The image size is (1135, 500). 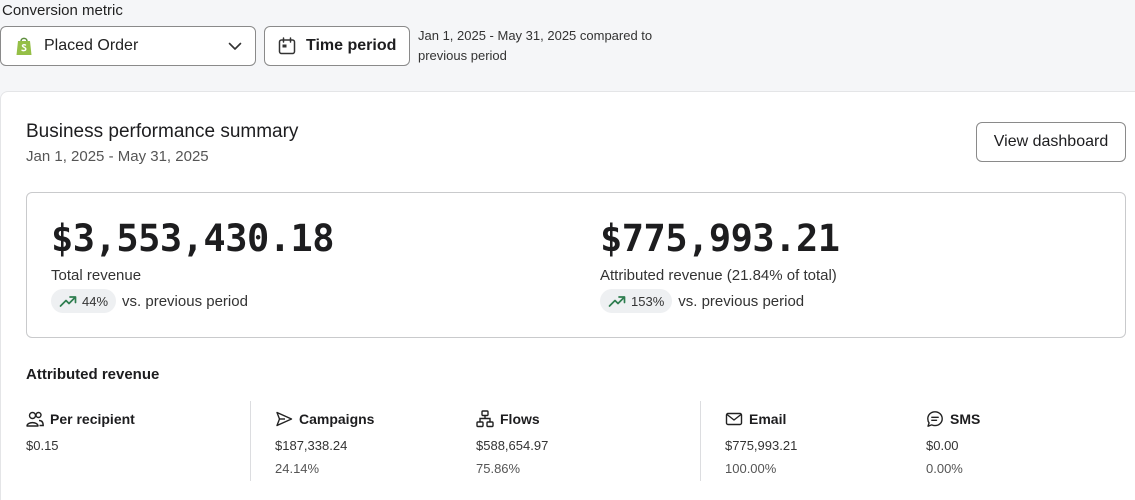 What do you see at coordinates (375, 443) in the screenshot?
I see `campaigns-column: Campaigns $187,338.24 24.14%` at bounding box center [375, 443].